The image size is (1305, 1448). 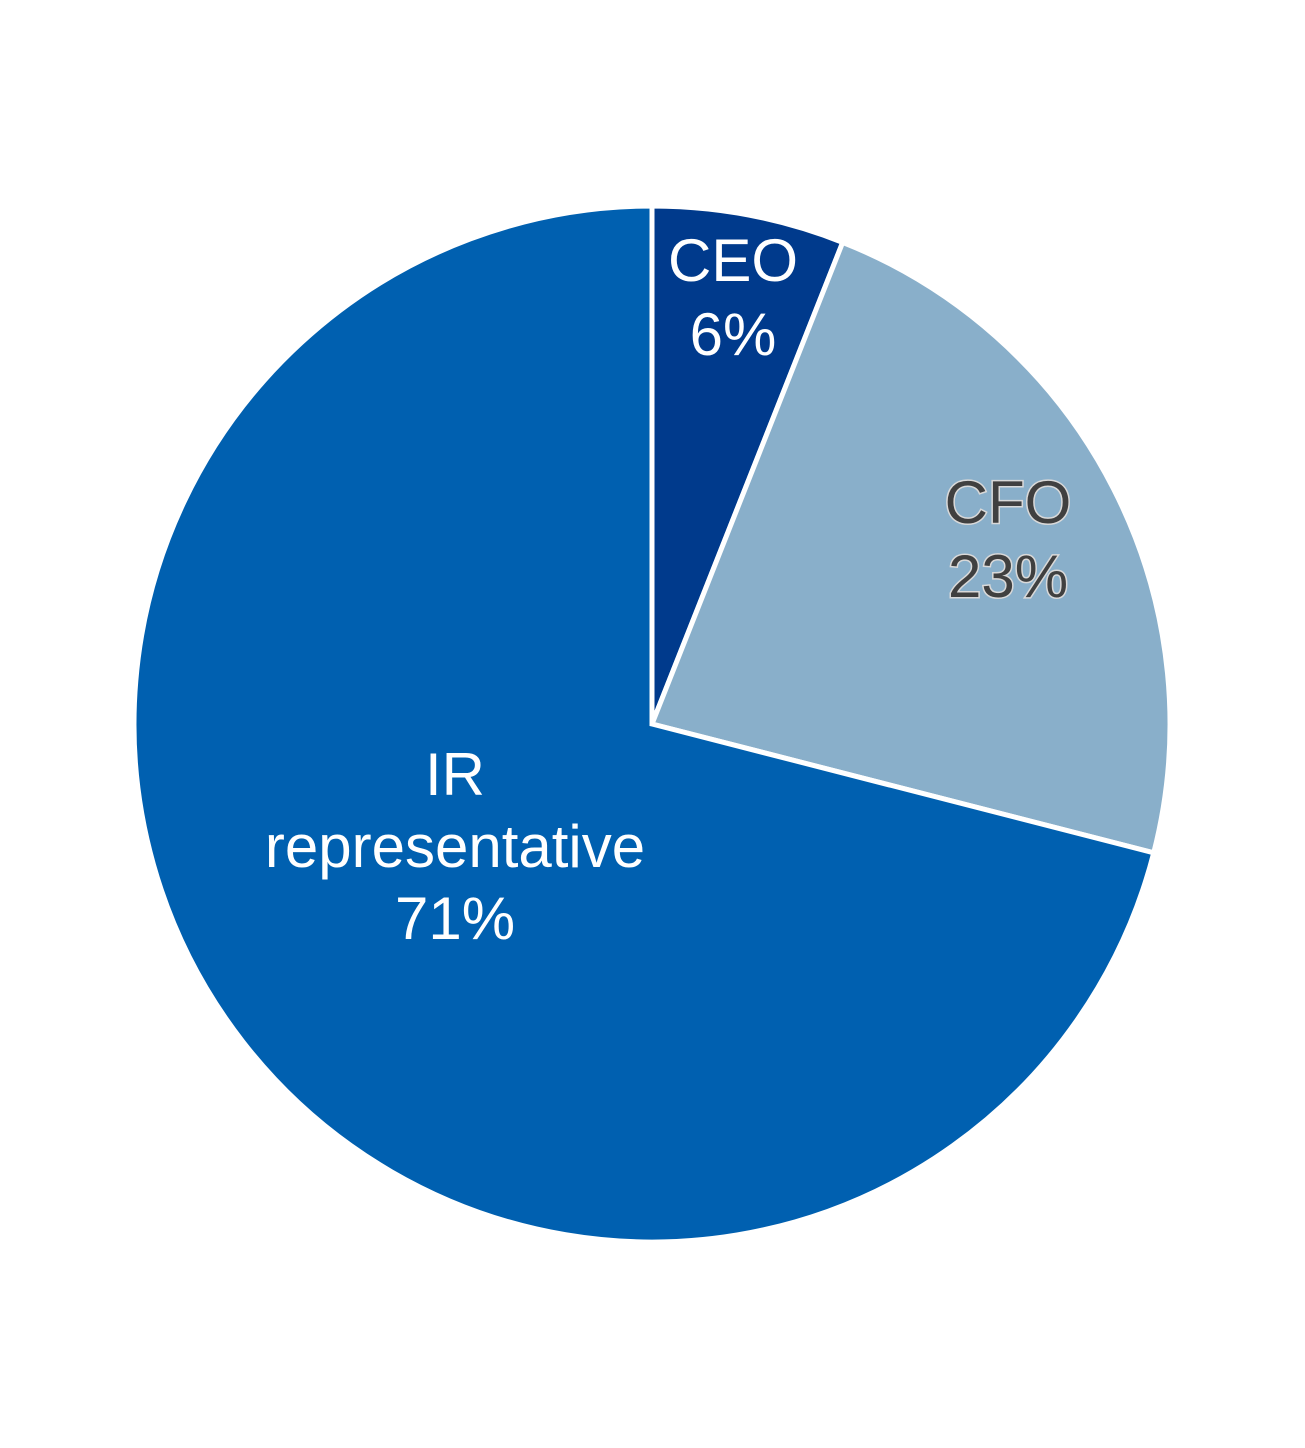 What do you see at coordinates (733, 260) in the screenshot?
I see `slice-label-ceo: CEO` at bounding box center [733, 260].